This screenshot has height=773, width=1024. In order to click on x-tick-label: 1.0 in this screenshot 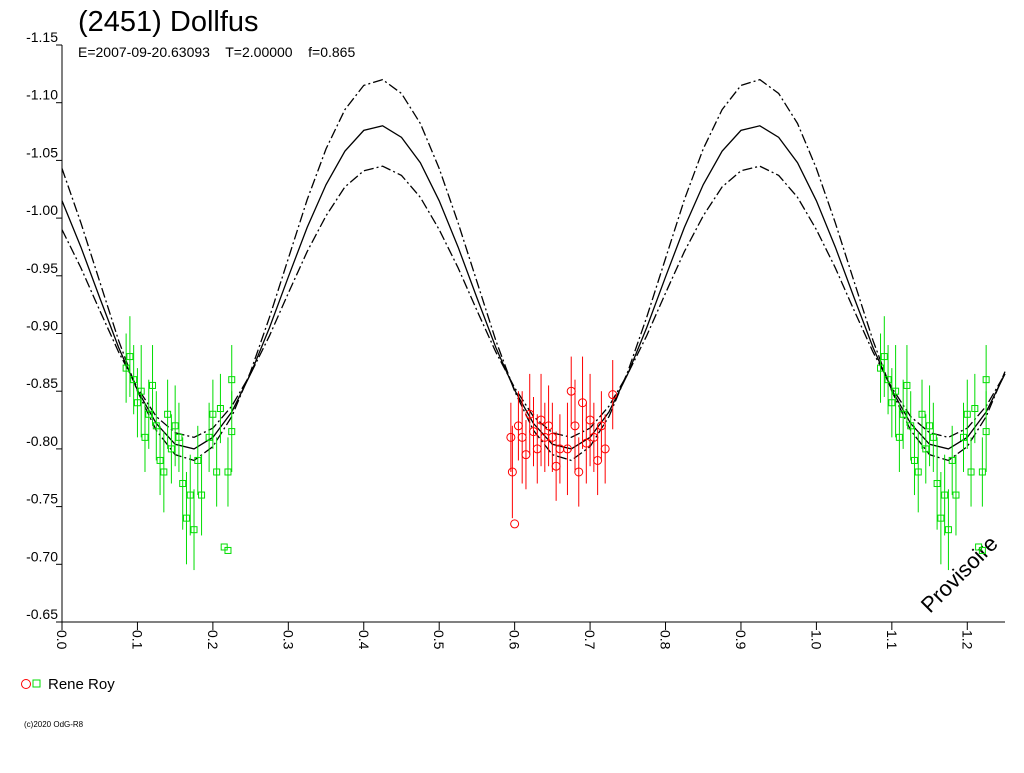, I will do `click(816, 640)`.